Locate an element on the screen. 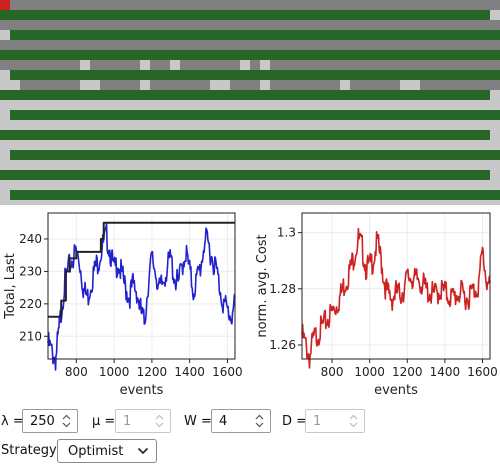 This screenshot has width=500, height=466. strategy-label: Strategy: is located at coordinates (31, 450).